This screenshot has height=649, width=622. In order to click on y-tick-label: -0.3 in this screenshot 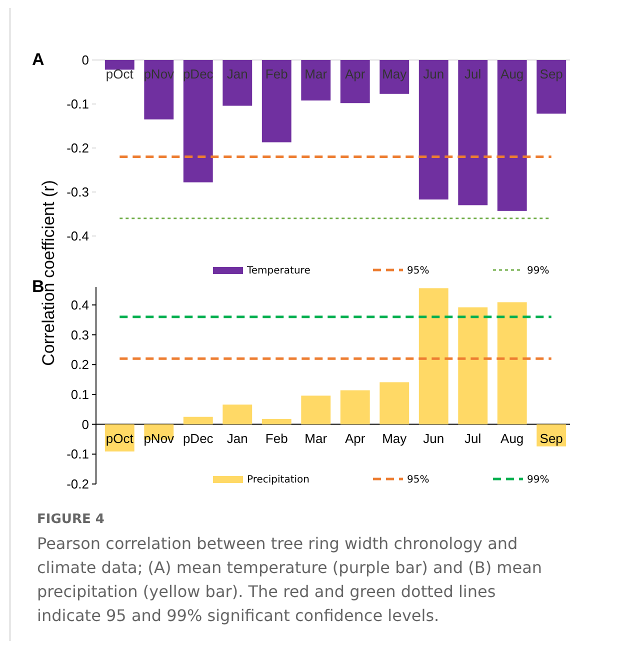, I will do `click(77, 192)`.